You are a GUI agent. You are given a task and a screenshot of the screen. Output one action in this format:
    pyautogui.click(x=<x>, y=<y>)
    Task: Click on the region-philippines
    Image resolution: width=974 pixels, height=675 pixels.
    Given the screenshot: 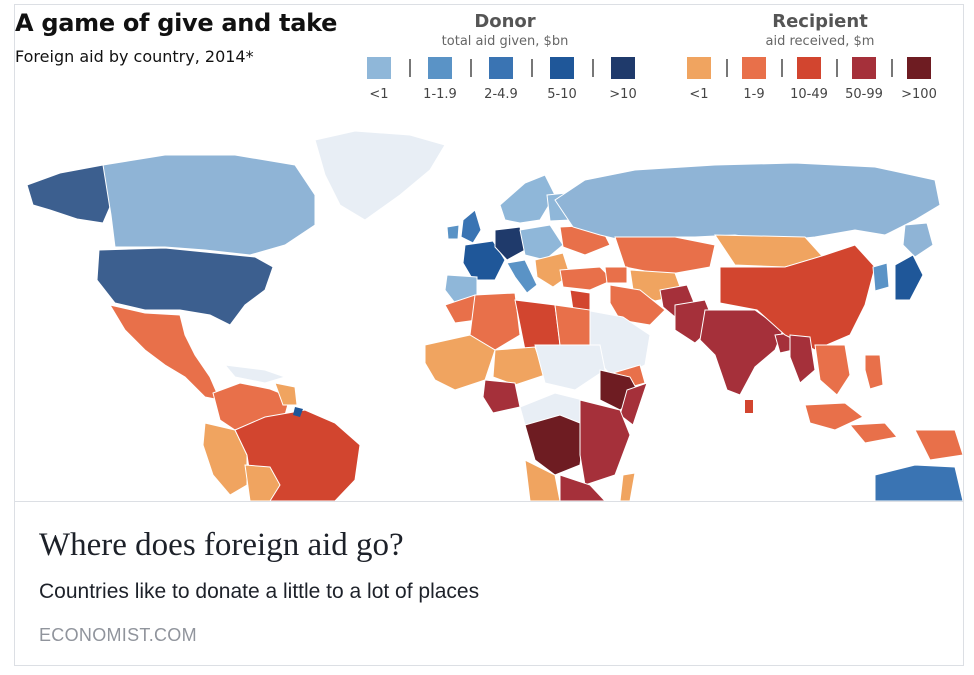 What is the action you would take?
    pyautogui.click(x=874, y=372)
    